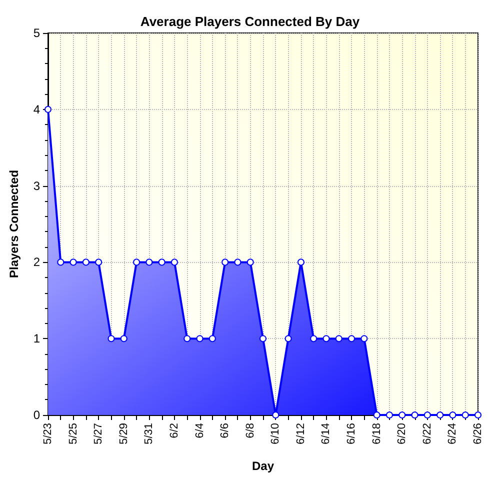  What do you see at coordinates (36, 185) in the screenshot?
I see `y-tick-label: 3` at bounding box center [36, 185].